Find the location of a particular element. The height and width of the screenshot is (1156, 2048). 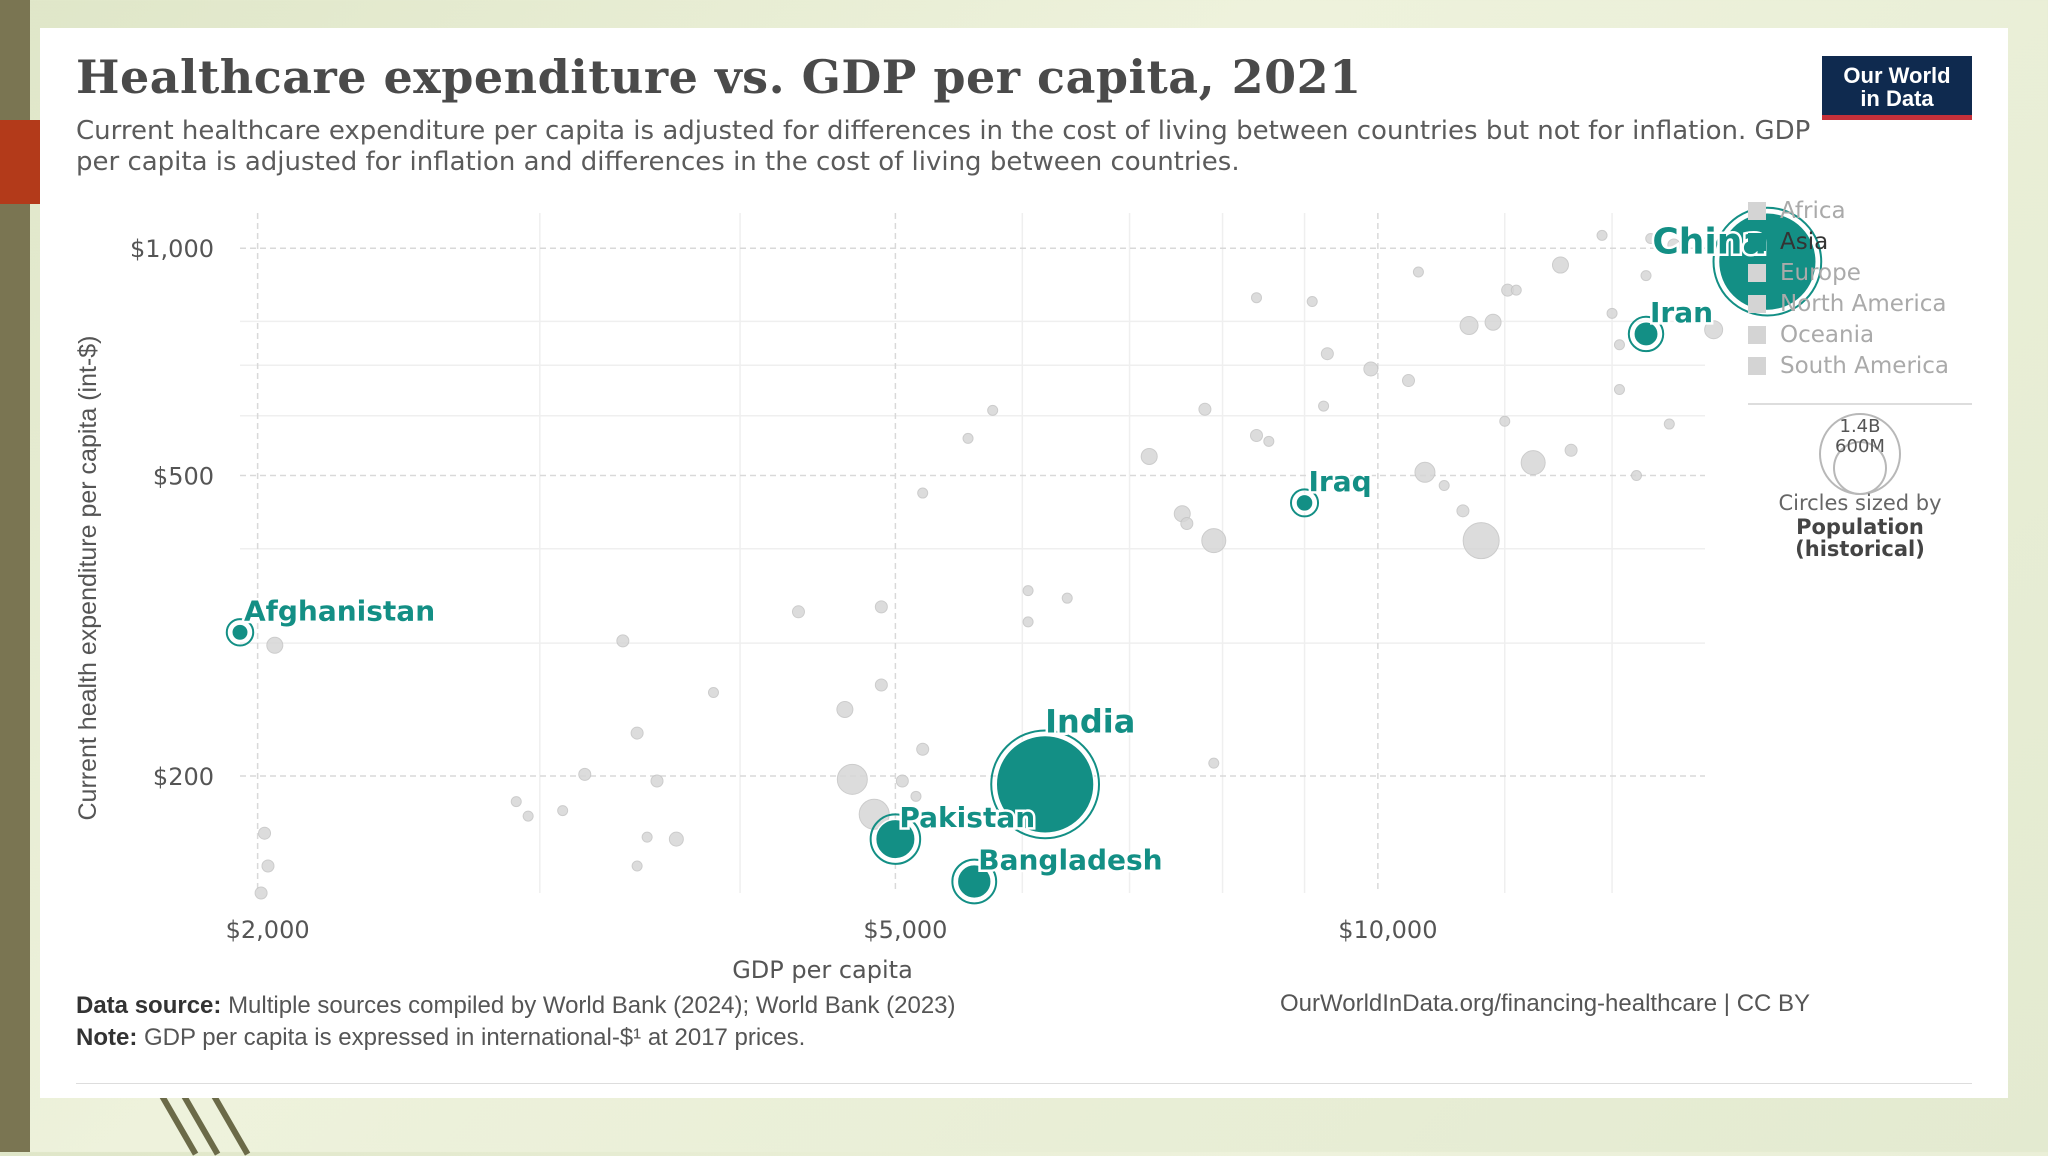

size-legend-title: Population is located at coordinates (1860, 527).